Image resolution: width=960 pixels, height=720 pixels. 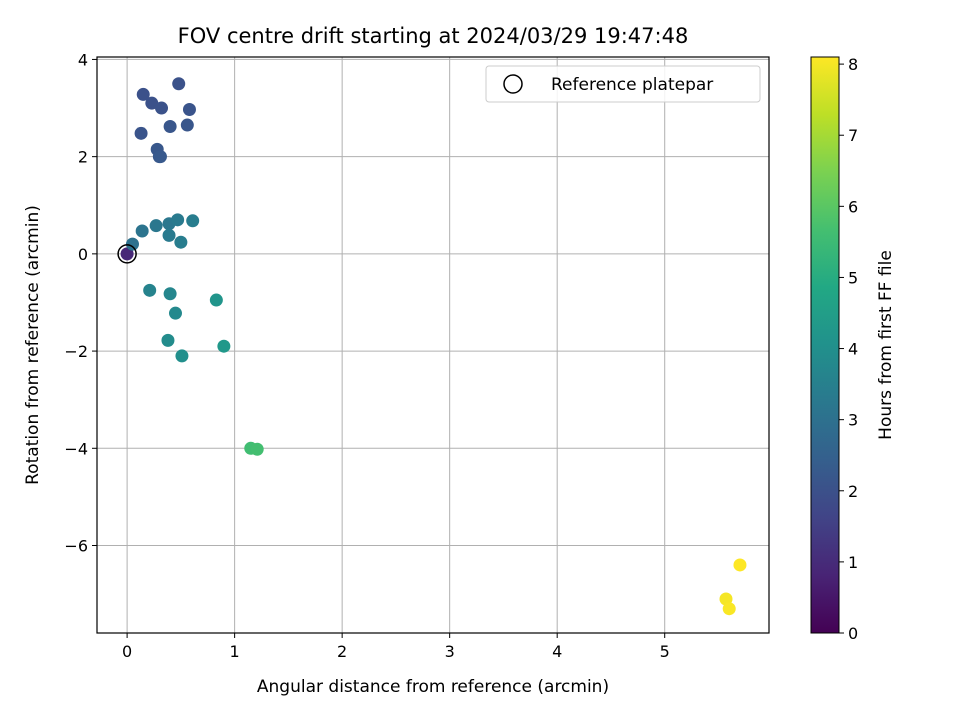 I want to click on colorbar: 0 1 2 3 4 5 6 7 8 Hours from first FF file, so click(x=853, y=349).